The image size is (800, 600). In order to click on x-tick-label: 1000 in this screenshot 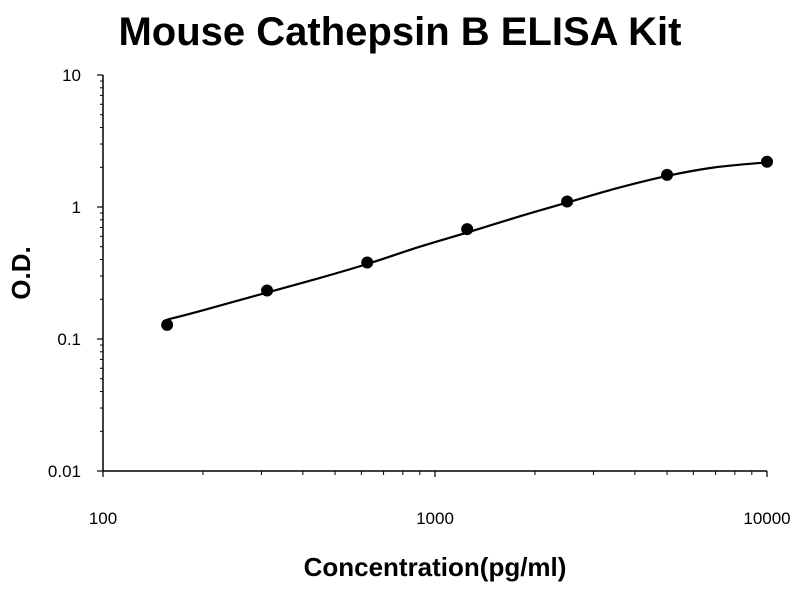, I will do `click(435, 518)`.